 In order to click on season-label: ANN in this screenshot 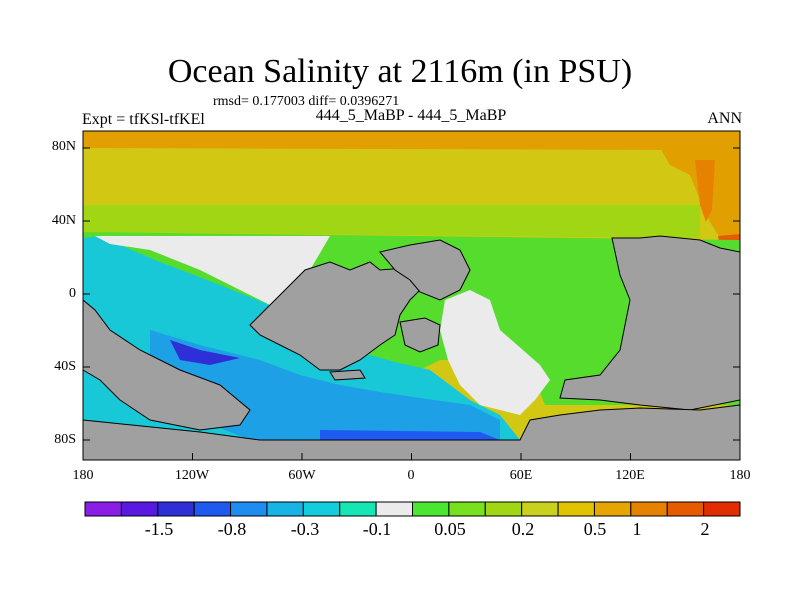, I will do `click(724, 118)`.